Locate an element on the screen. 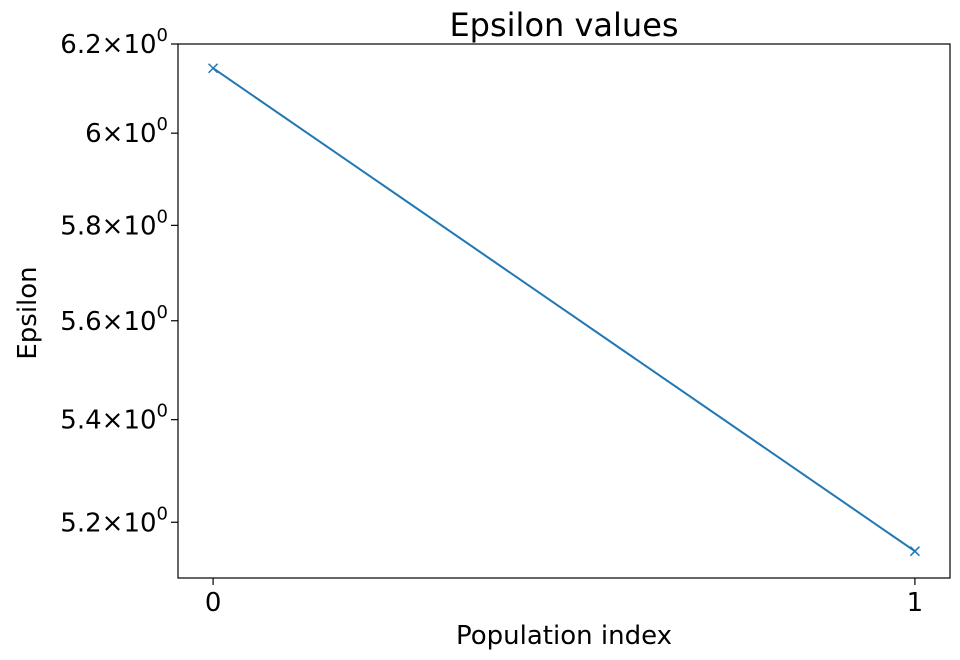 The image size is (960, 660). y-tick-label: 5.2×100 is located at coordinates (114, 520).